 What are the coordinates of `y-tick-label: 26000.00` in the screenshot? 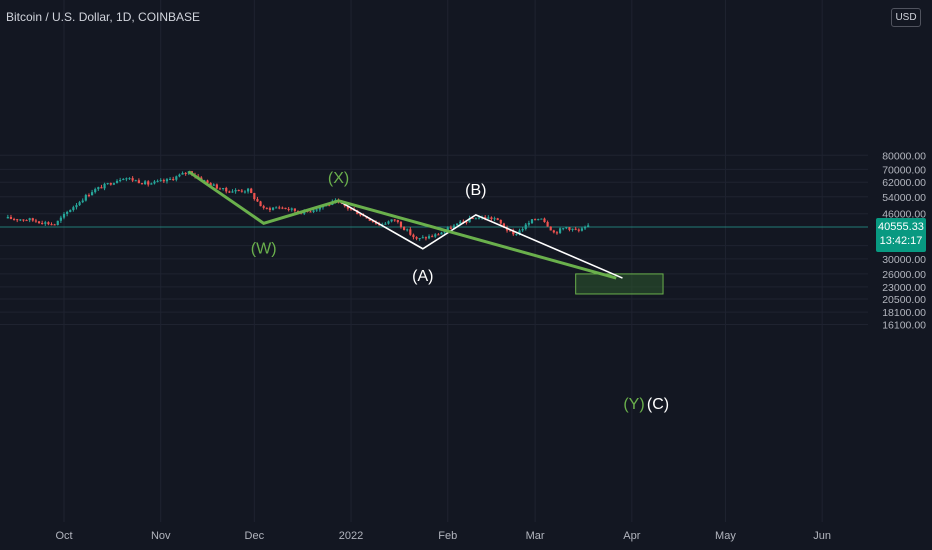 It's located at (904, 275).